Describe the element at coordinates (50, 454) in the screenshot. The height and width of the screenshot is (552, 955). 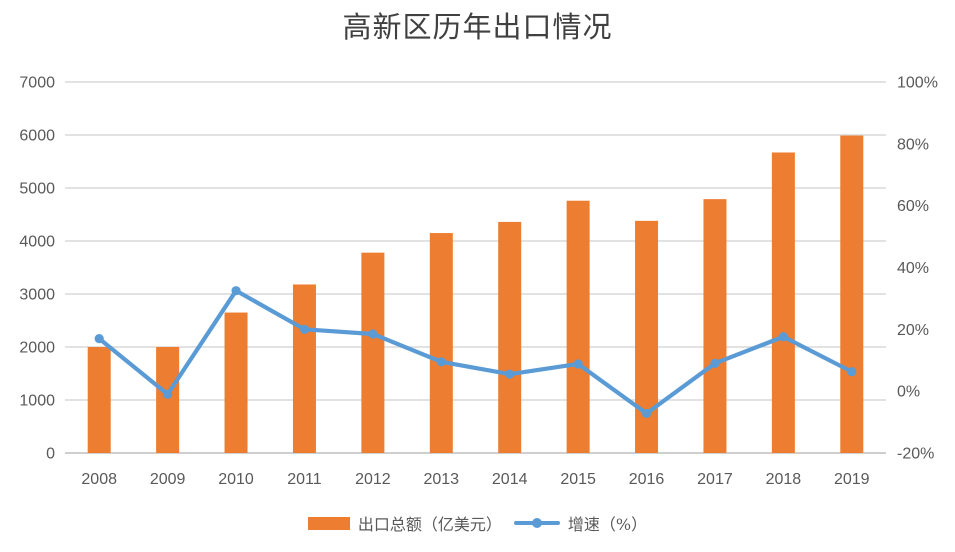
I see `y-axis-left-tick-label: 0` at that location.